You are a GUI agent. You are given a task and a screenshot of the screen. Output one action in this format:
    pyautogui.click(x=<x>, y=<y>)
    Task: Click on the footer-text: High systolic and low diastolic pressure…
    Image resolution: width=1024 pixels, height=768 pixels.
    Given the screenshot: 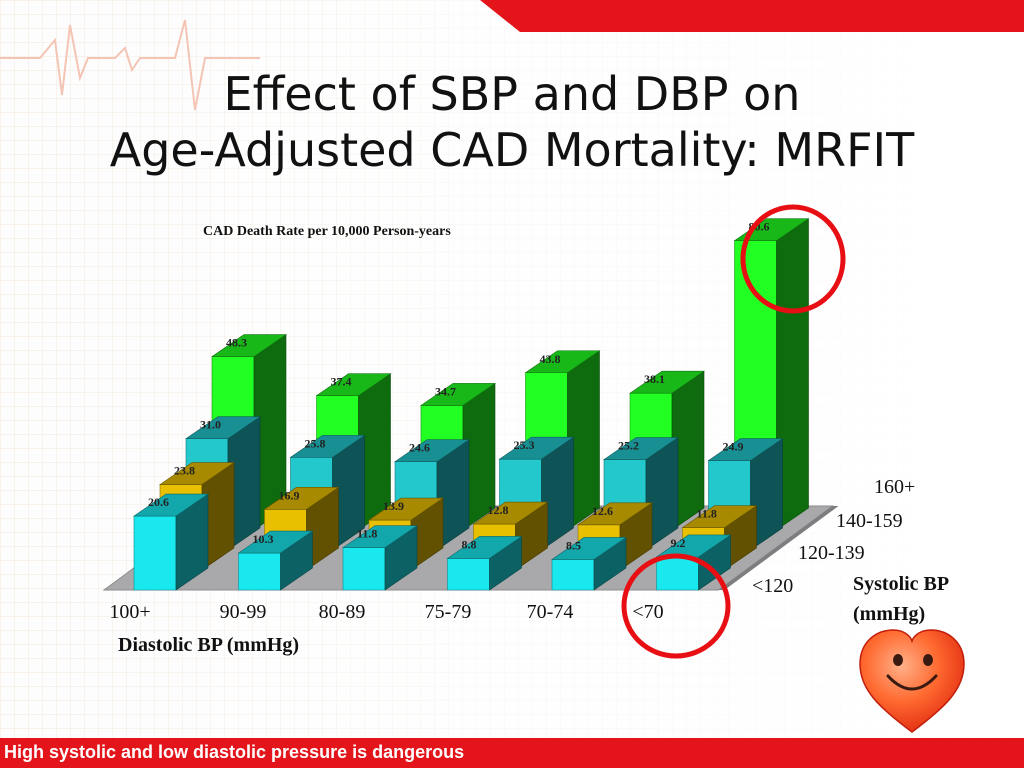 What is the action you would take?
    pyautogui.click(x=234, y=752)
    